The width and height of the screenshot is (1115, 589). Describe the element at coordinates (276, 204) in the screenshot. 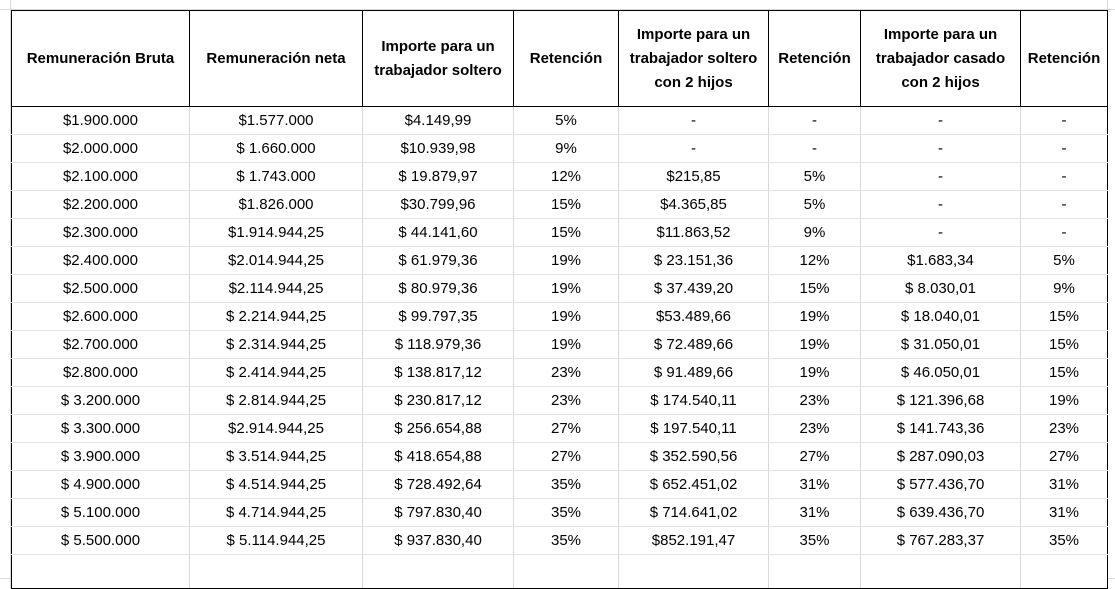

I see `cell-net-pay: $1.826.000` at that location.